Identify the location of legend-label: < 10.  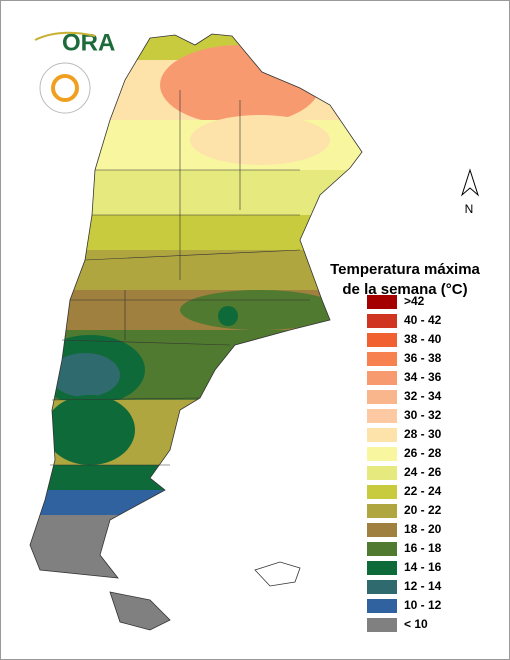
(416, 624).